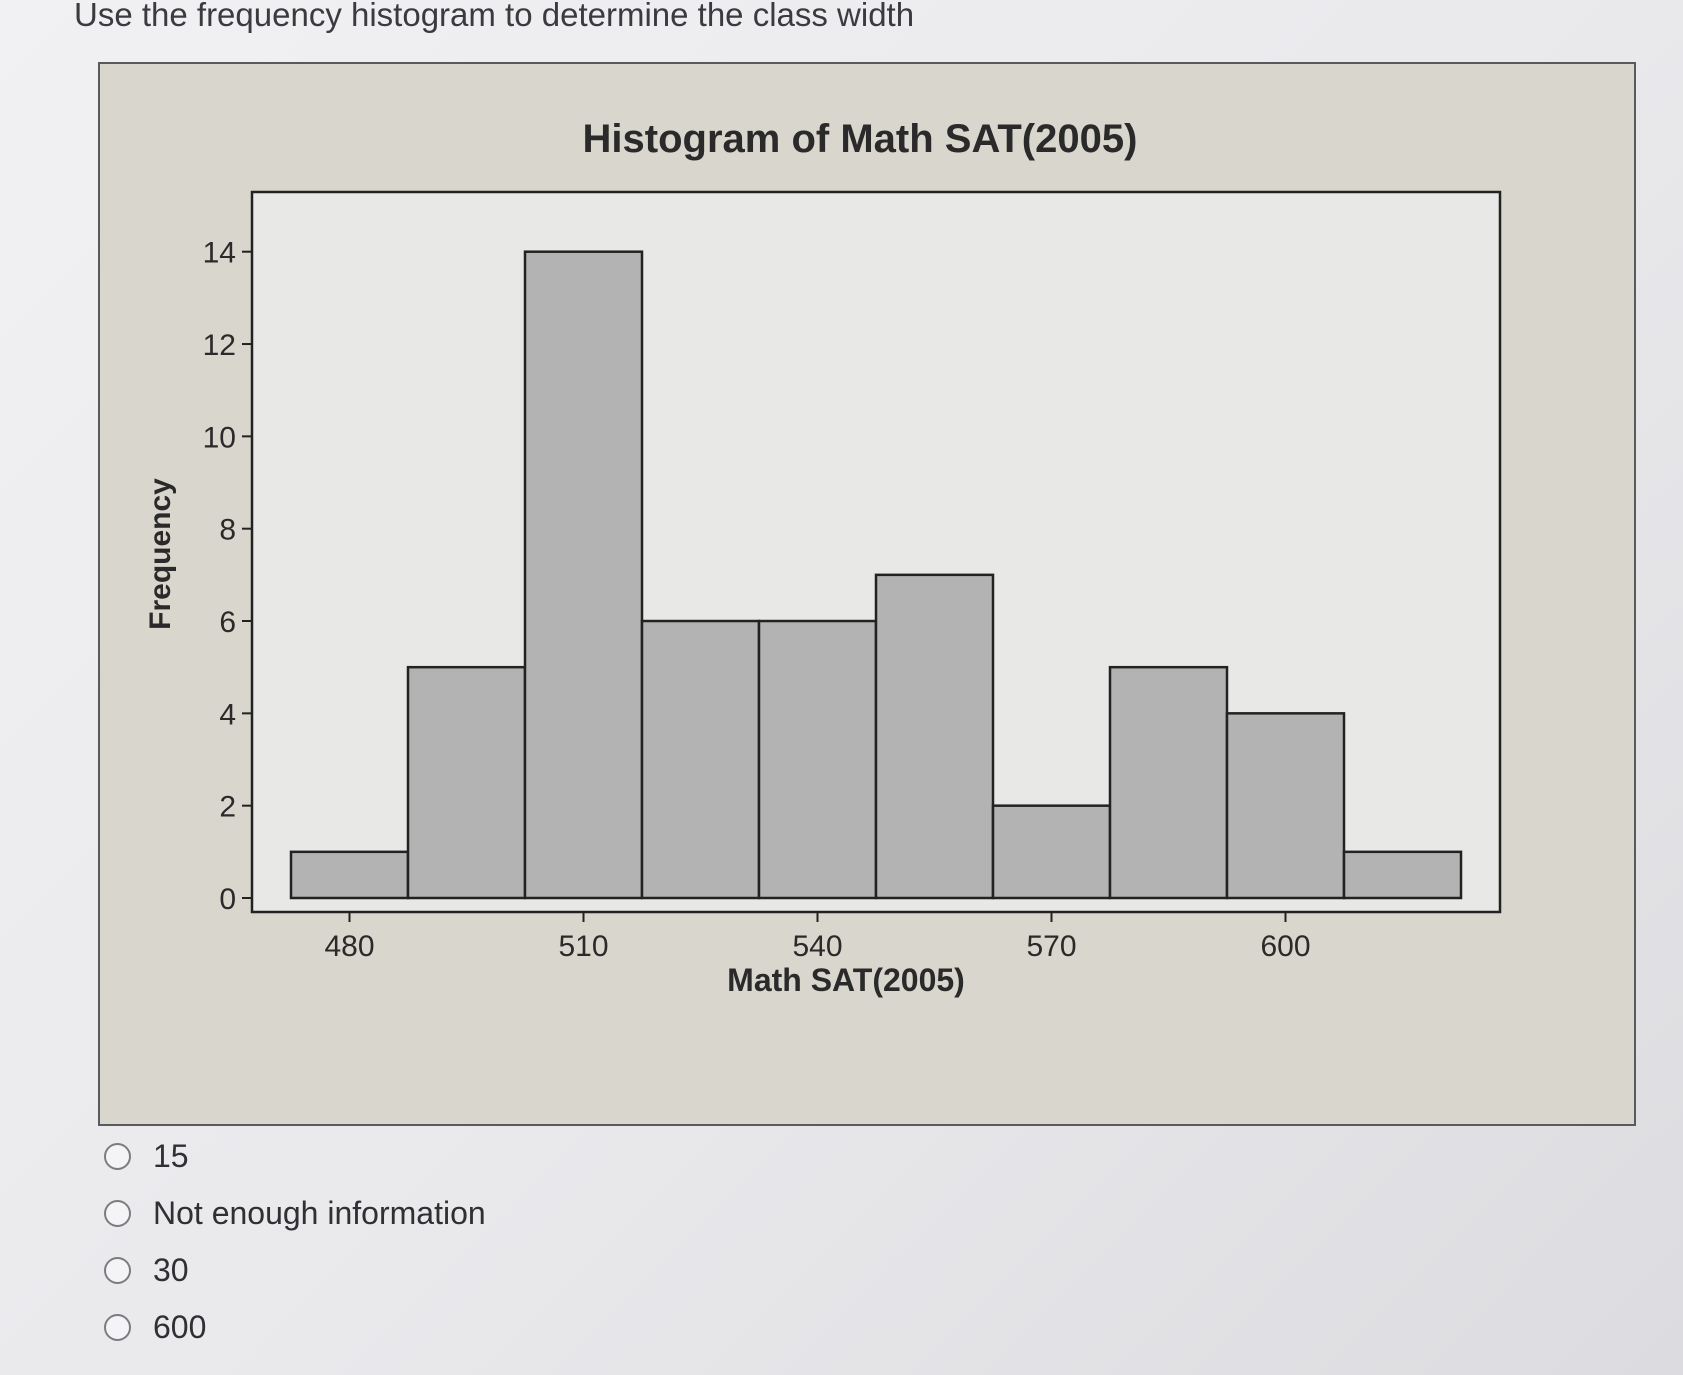 The image size is (1683, 1375). Describe the element at coordinates (227, 622) in the screenshot. I see `y-tick-label: 6` at that location.